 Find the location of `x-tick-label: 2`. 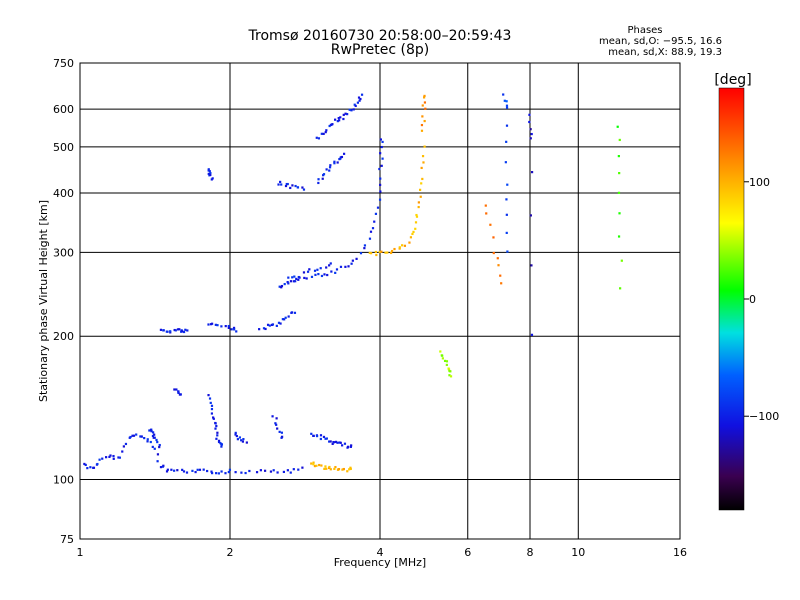

x-tick-label: 2 is located at coordinates (230, 552).